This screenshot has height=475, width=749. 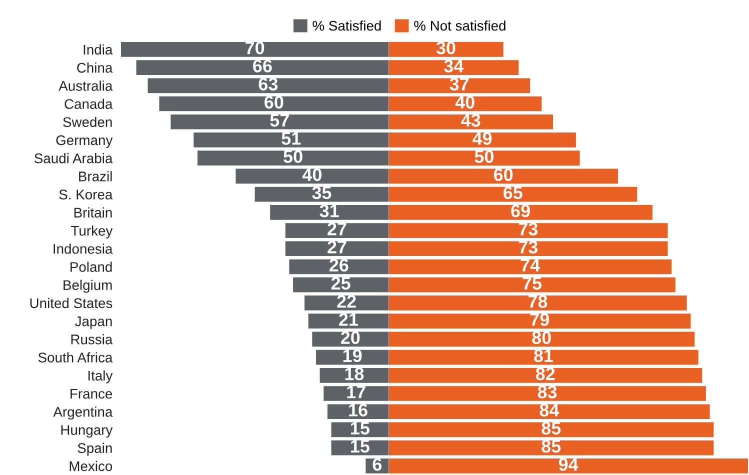 I want to click on legend-label: % Satisfied, so click(x=346, y=25).